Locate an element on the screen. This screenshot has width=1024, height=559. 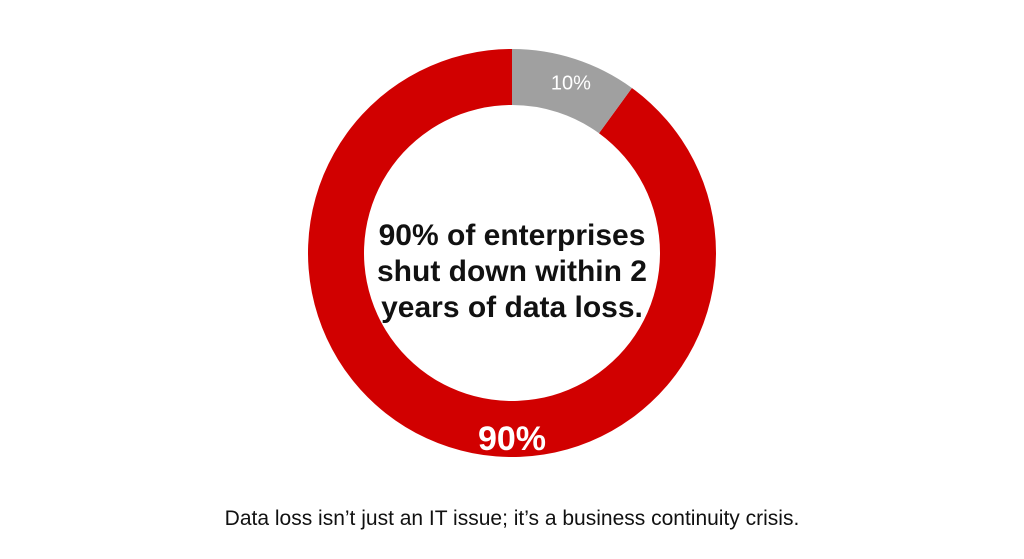
center-text-line-1: 90% of enterprises is located at coordinates (512, 235).